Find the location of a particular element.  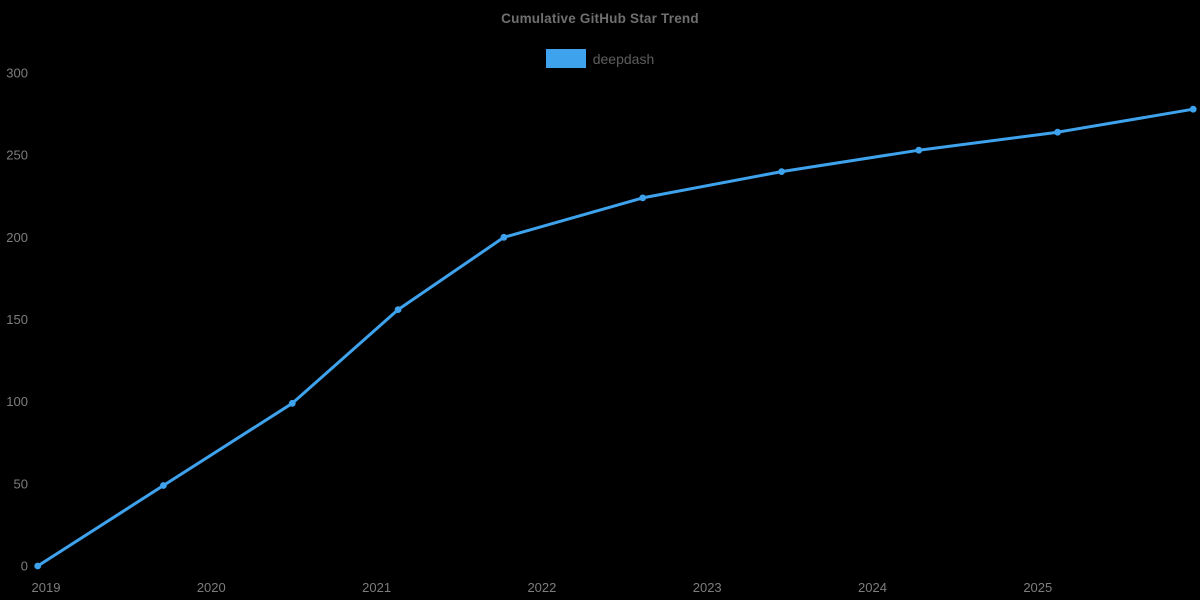

legend-label: deepdash is located at coordinates (623, 58).